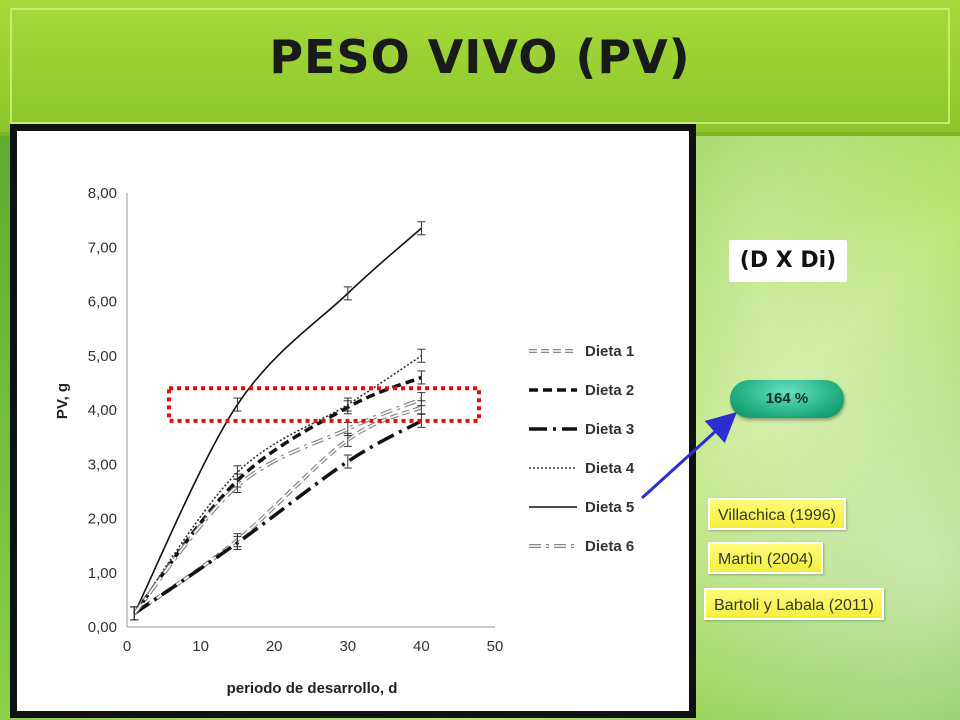 This screenshot has width=960, height=720. Describe the element at coordinates (127, 646) in the screenshot. I see `x-tick-label: 0` at that location.